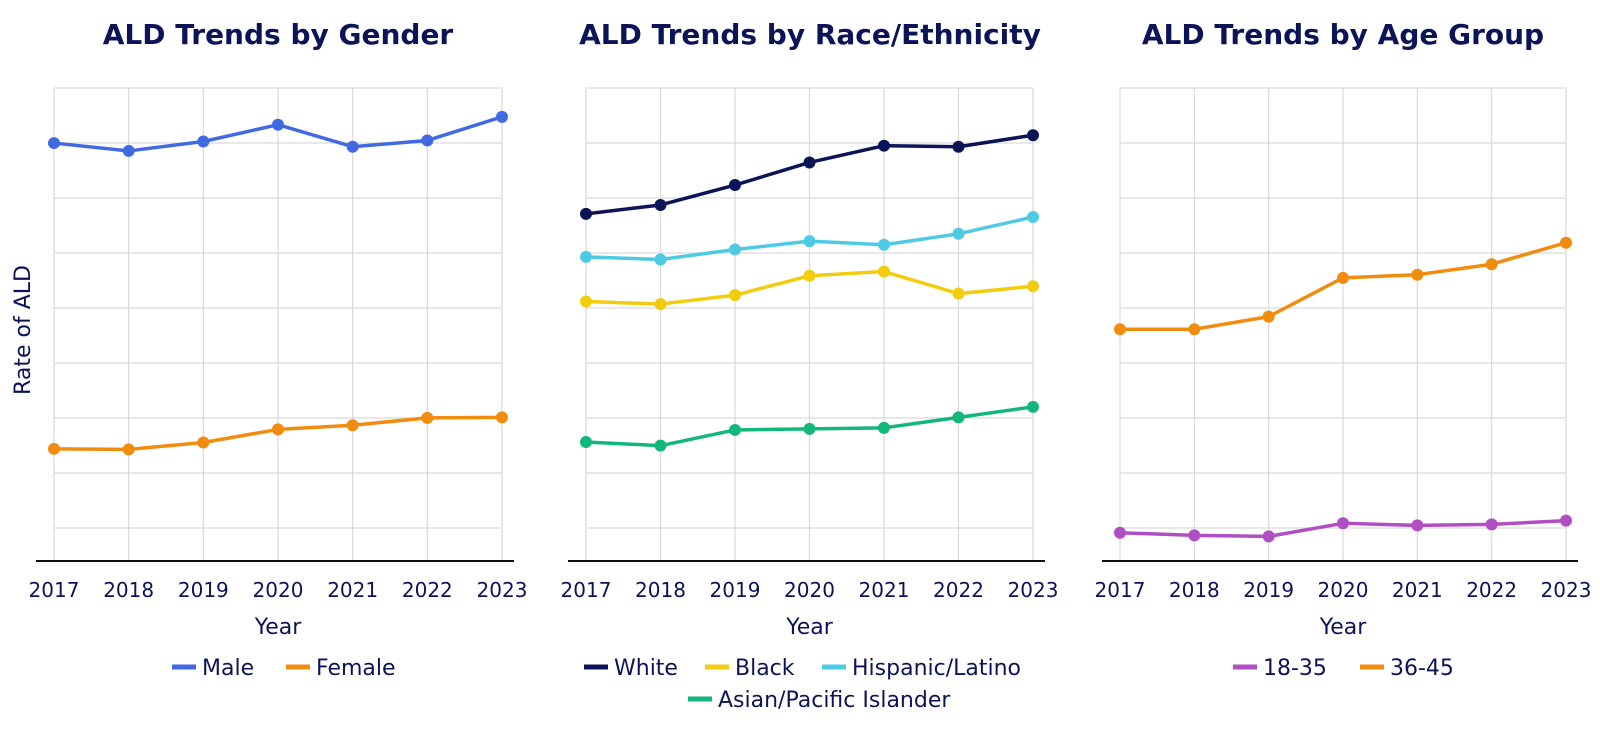 The width and height of the screenshot is (1600, 742). I want to click on data-point-36-45-2021, so click(1417, 274).